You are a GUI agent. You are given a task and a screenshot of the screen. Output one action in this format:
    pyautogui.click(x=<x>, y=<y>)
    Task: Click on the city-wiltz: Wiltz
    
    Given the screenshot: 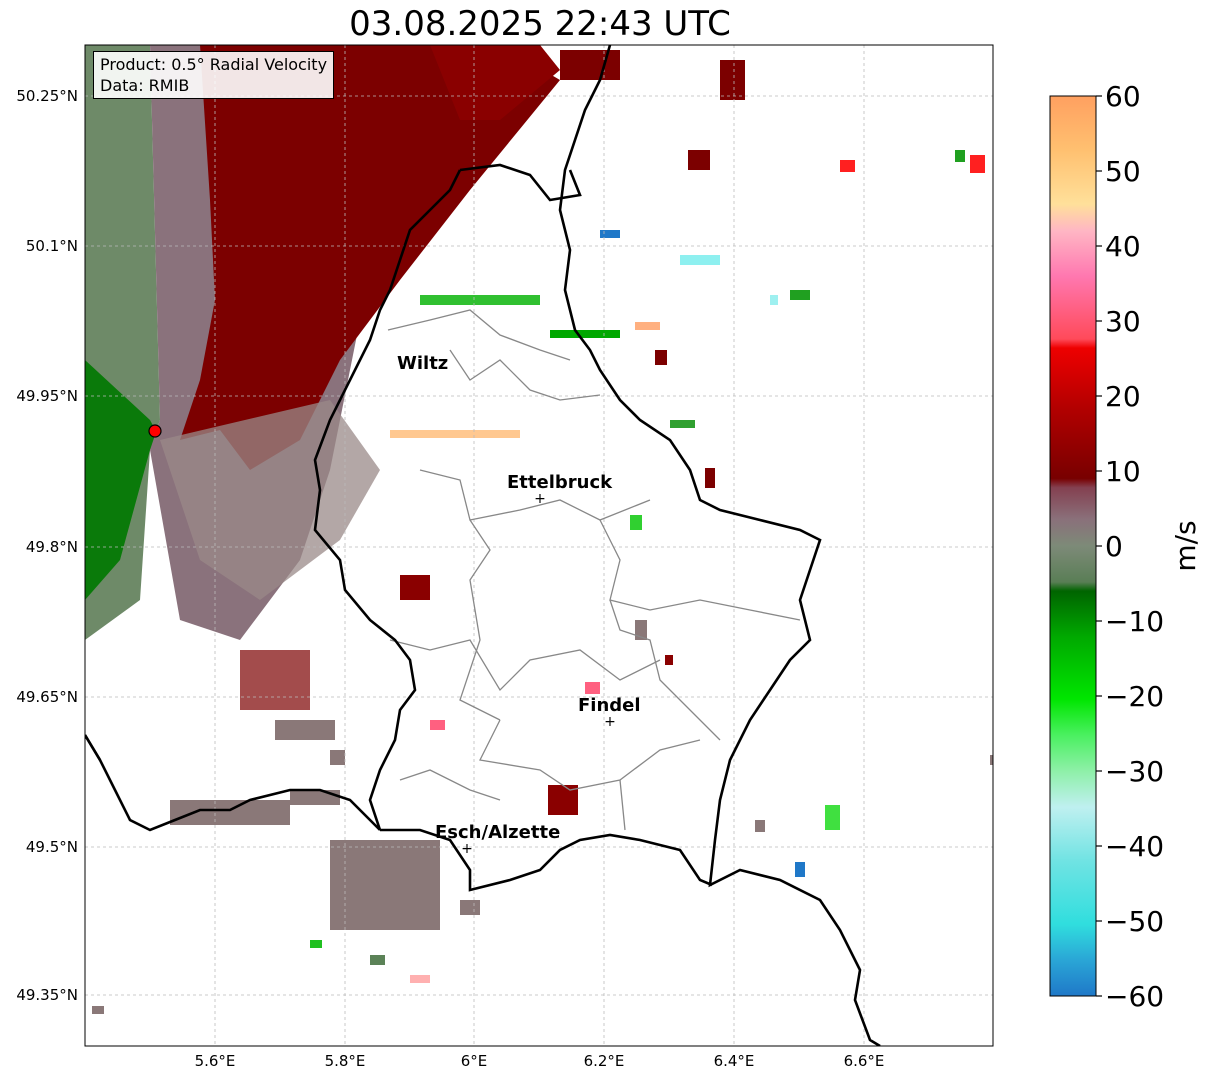 What is the action you would take?
    pyautogui.click(x=422, y=363)
    